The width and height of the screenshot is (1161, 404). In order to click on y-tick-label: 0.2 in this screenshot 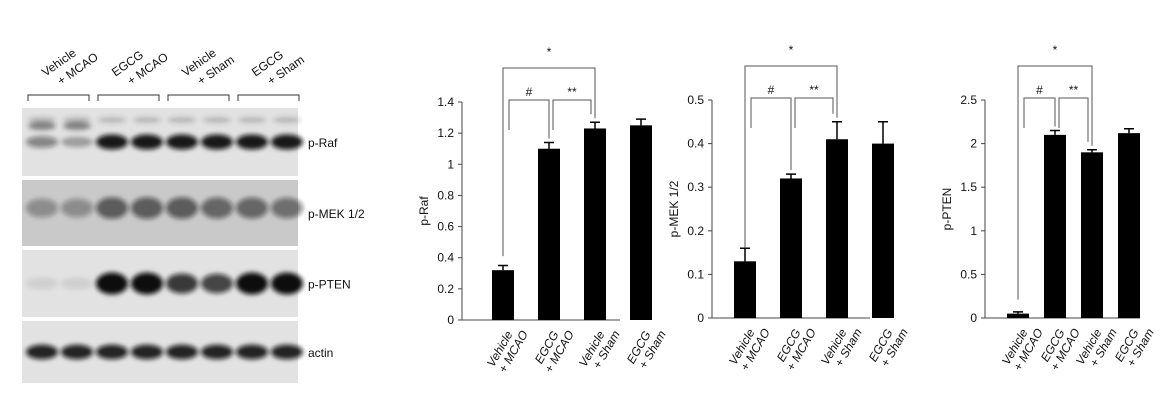, I will do `click(695, 231)`.